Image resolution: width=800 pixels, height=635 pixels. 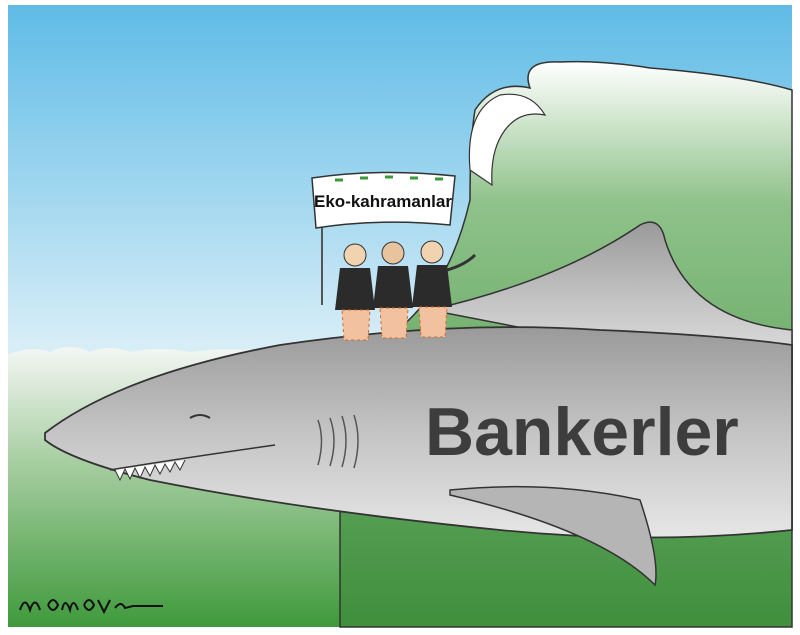 What do you see at coordinates (192, 457) in the screenshot?
I see `mouth` at bounding box center [192, 457].